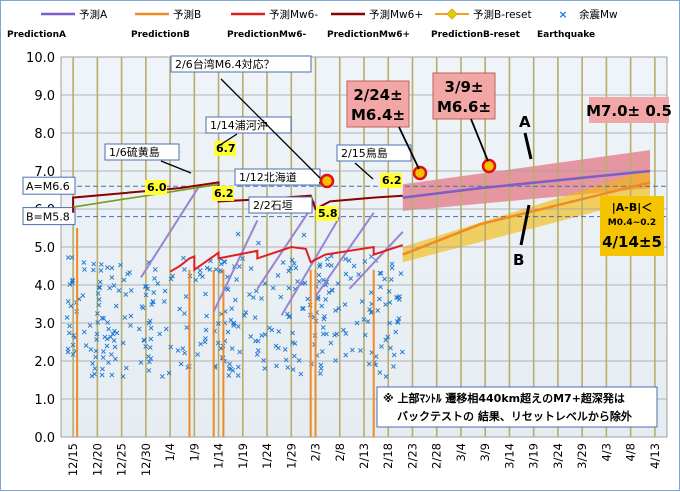 Image resolution: width=680 pixels, height=492 pixels. Describe the element at coordinates (504, 398) in the screenshot. I see `footnote-line1: ※ 上部ﾏﾝﾄﾙ 遷移相440km超えのM7+超深発は` at that location.